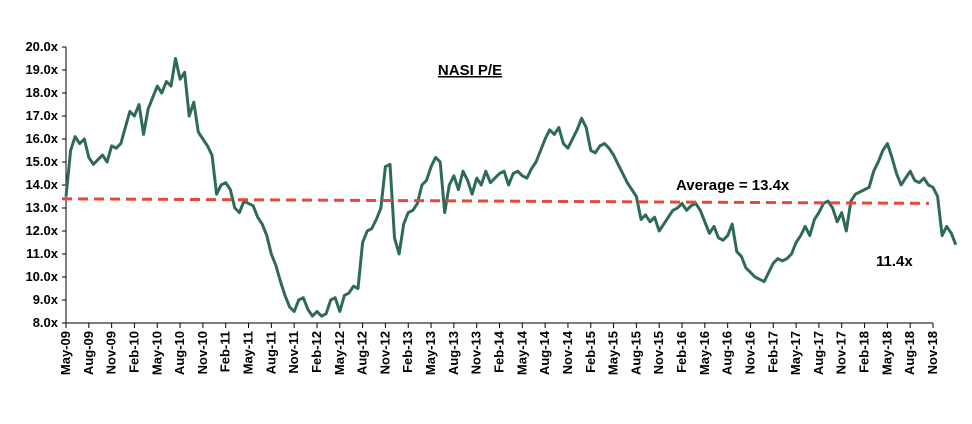 This screenshot has width=972, height=424. Describe the element at coordinates (841, 352) in the screenshot. I see `x-tick-label: Nov-17` at that location.